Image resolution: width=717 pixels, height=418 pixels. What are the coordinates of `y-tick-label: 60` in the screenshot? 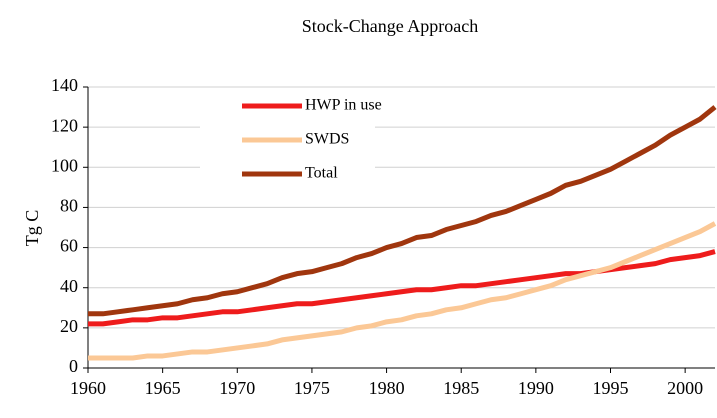 It's located at (69, 246).